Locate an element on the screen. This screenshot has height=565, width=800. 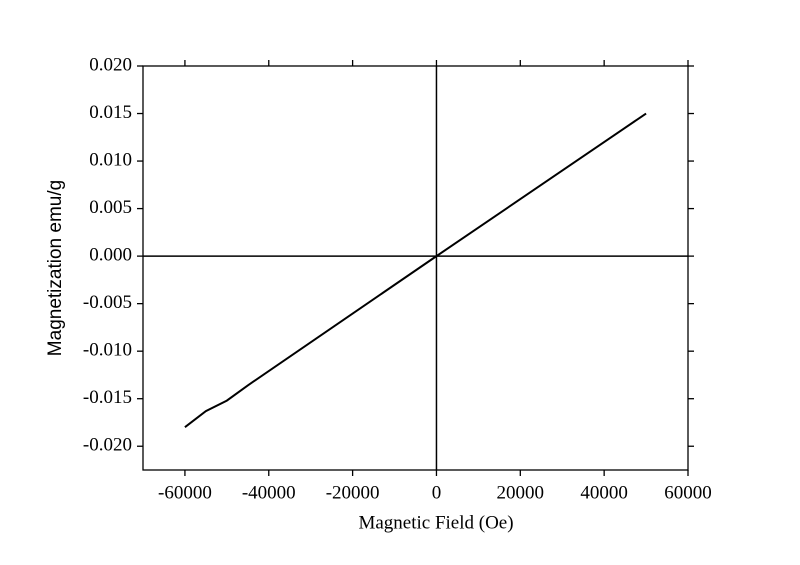
x-tick-label: 20000 is located at coordinates (521, 492).